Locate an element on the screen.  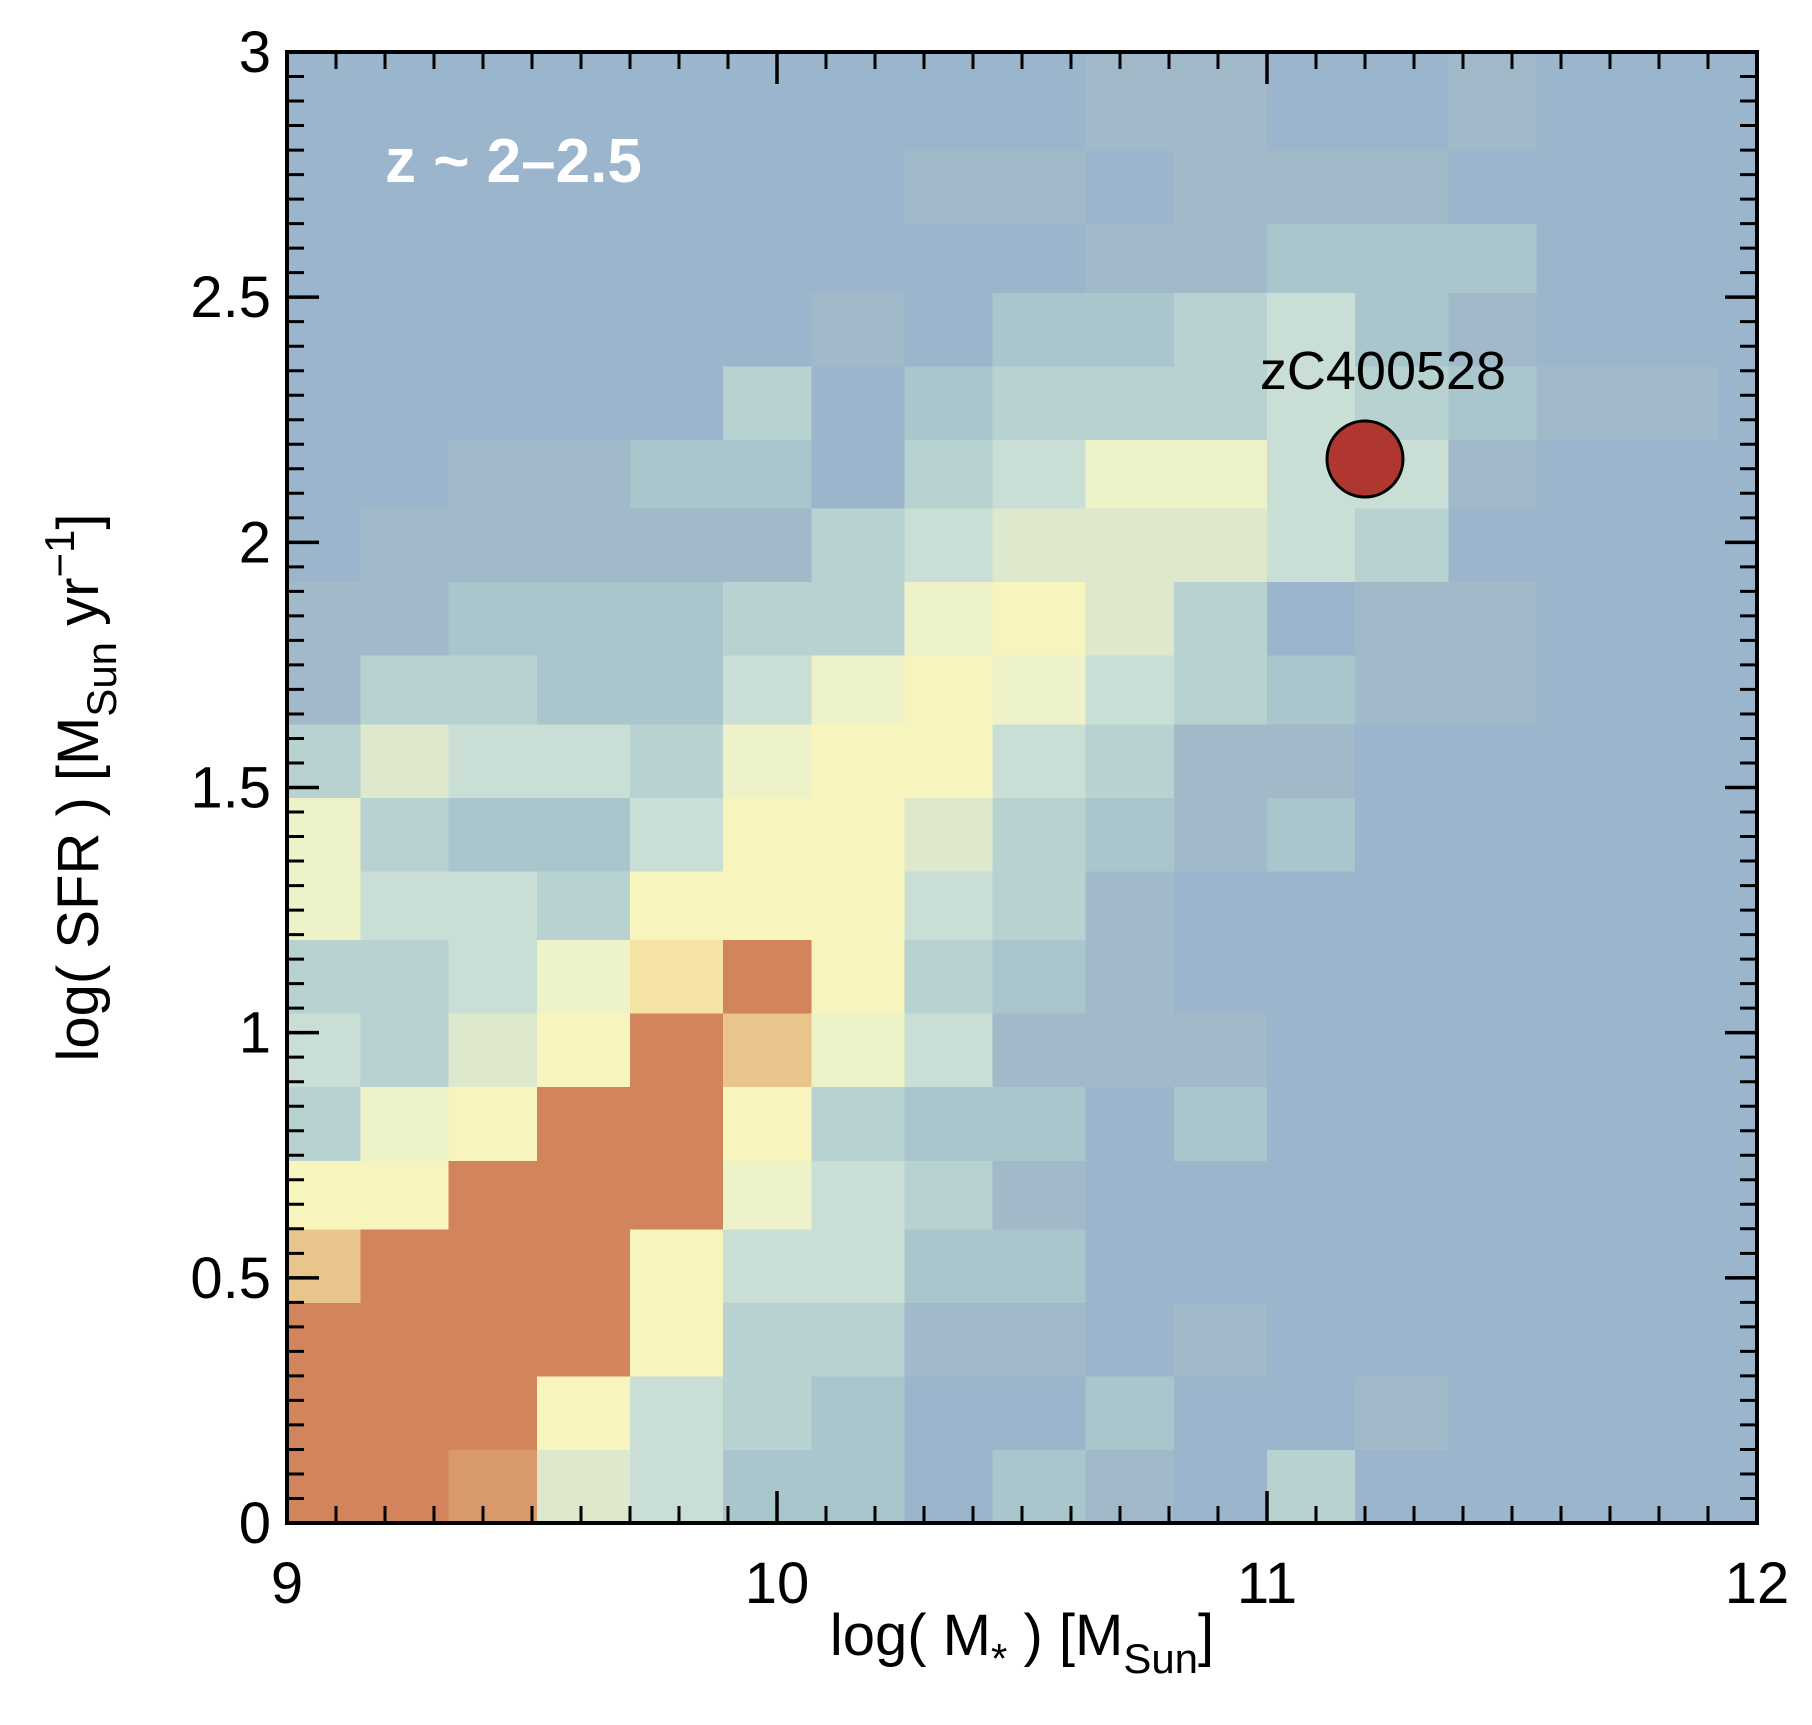
y-axis-label: log( SFR ) [MSun yr−1] is located at coordinates (80, 788).